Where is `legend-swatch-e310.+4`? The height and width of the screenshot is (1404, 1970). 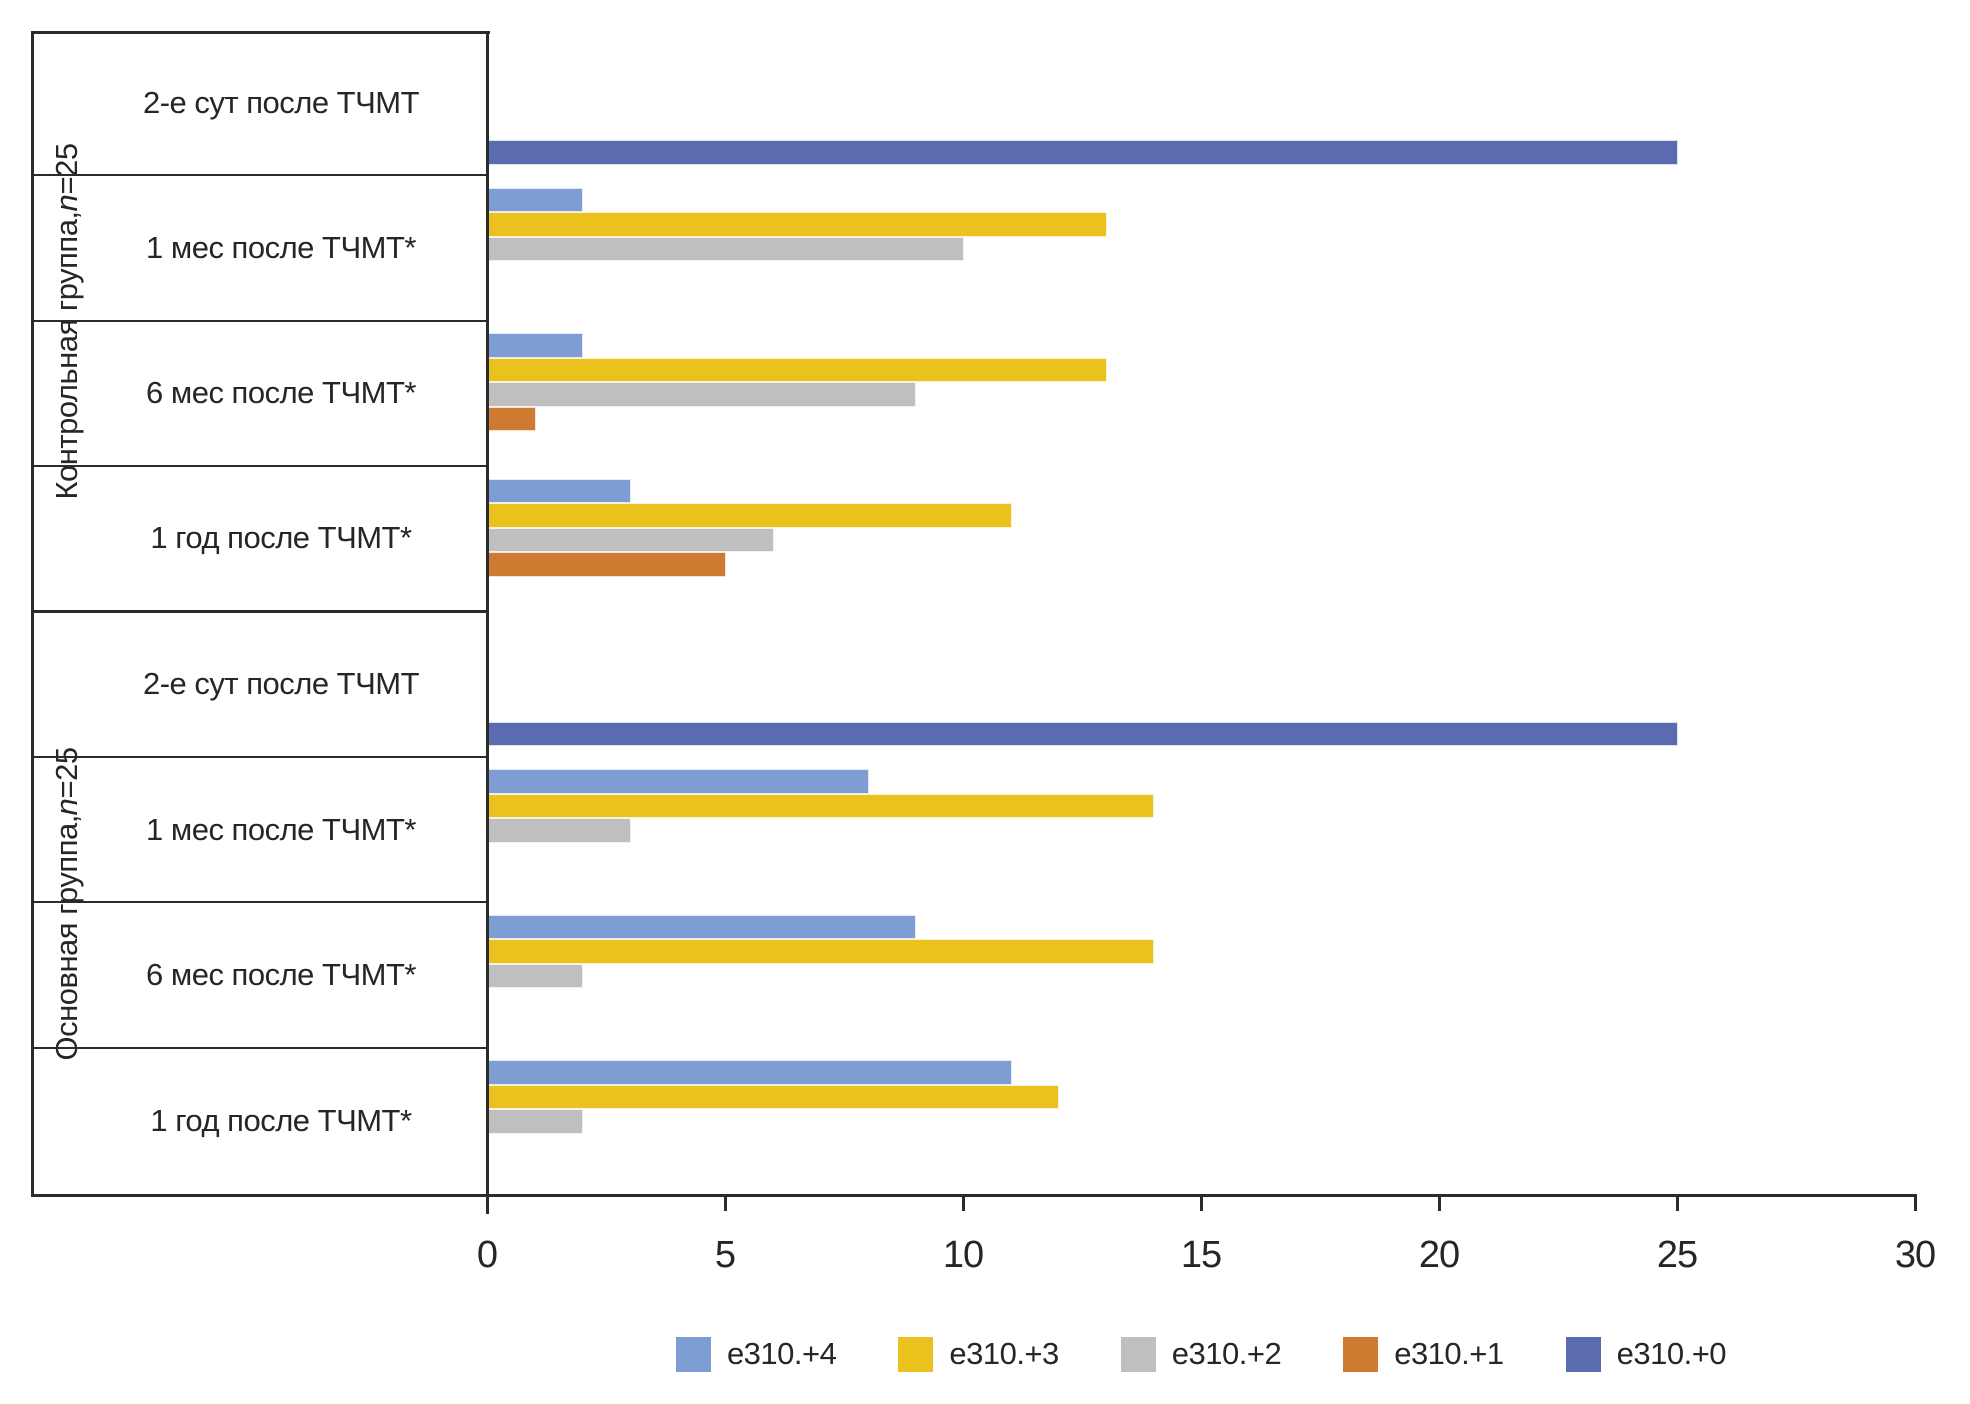 legend-swatch-e310.+4 is located at coordinates (693, 1354).